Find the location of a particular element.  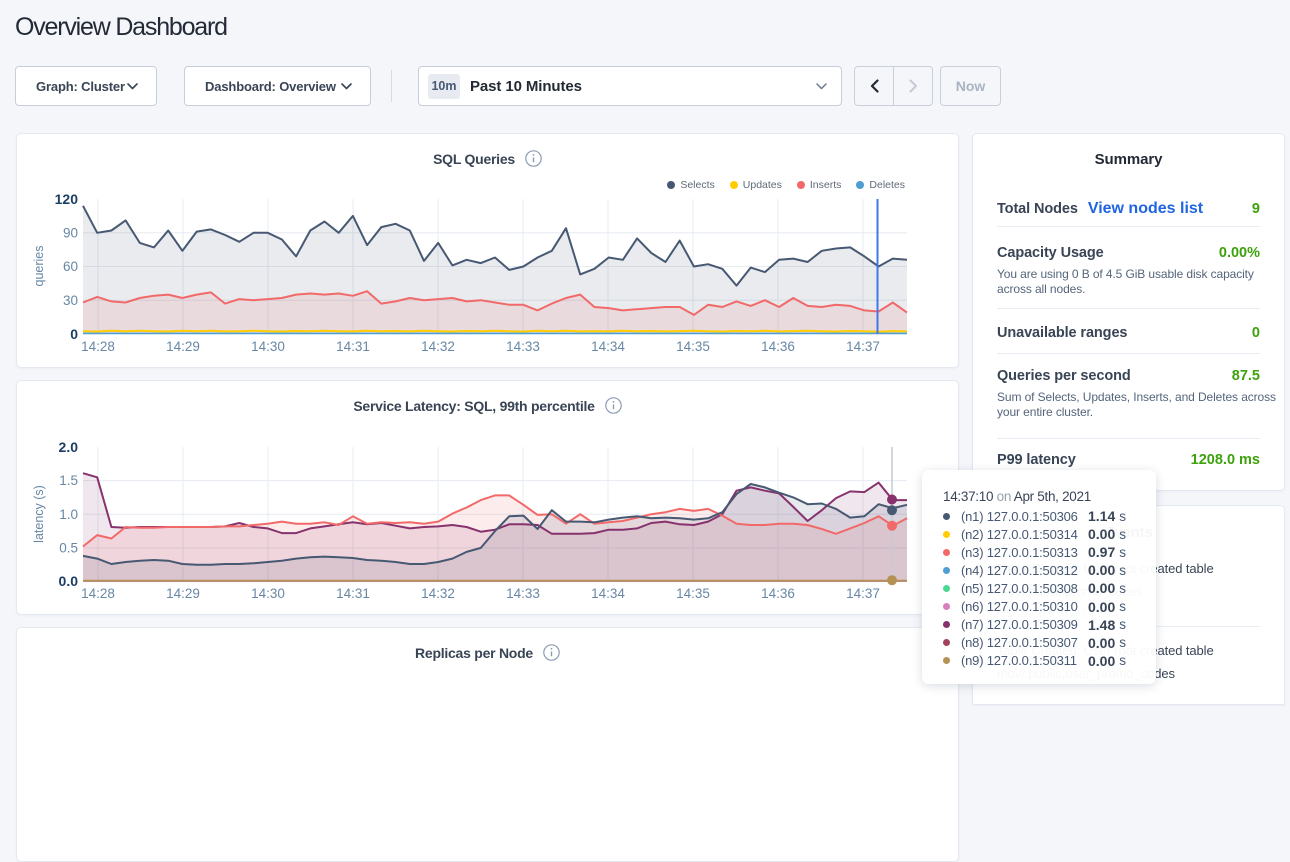

svg-text: 0.0 is located at coordinates (69, 581).